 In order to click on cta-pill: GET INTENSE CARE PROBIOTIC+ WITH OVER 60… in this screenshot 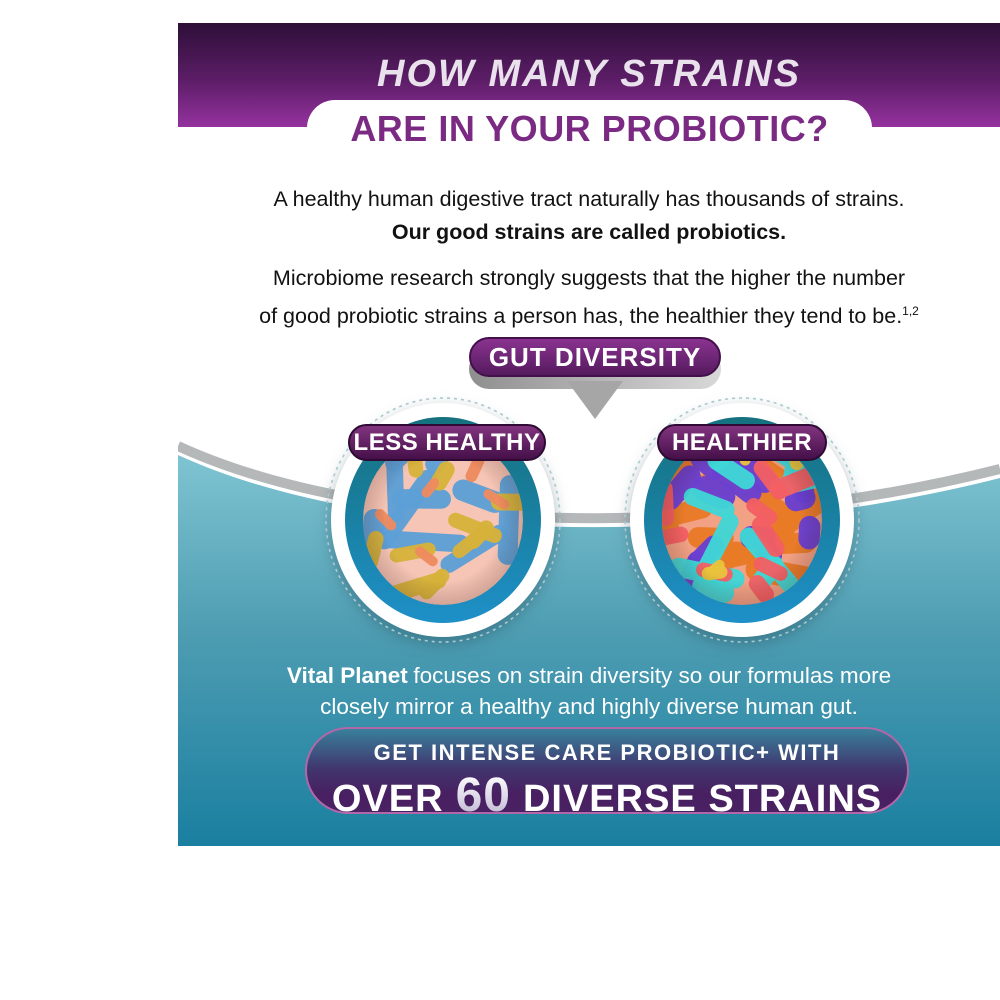, I will do `click(607, 774)`.